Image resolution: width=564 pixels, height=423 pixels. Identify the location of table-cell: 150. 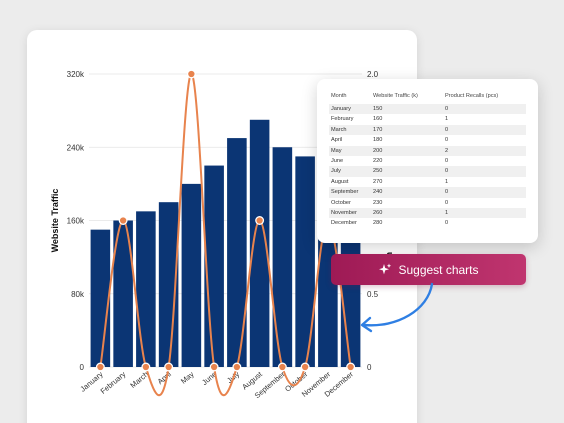
(407, 109).